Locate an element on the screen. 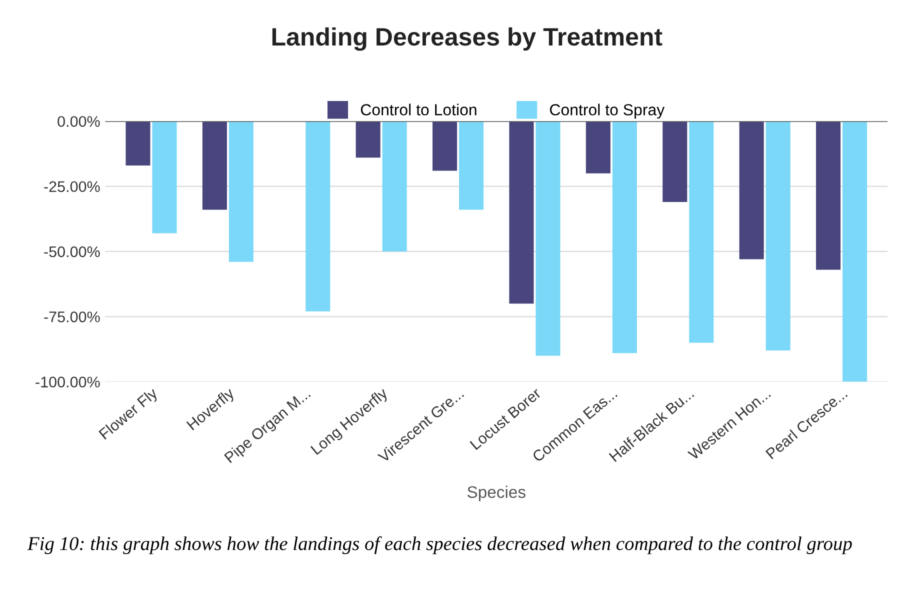 This screenshot has height=606, width=915. chart-title: Landing Decreases by Treatment is located at coordinates (467, 39).